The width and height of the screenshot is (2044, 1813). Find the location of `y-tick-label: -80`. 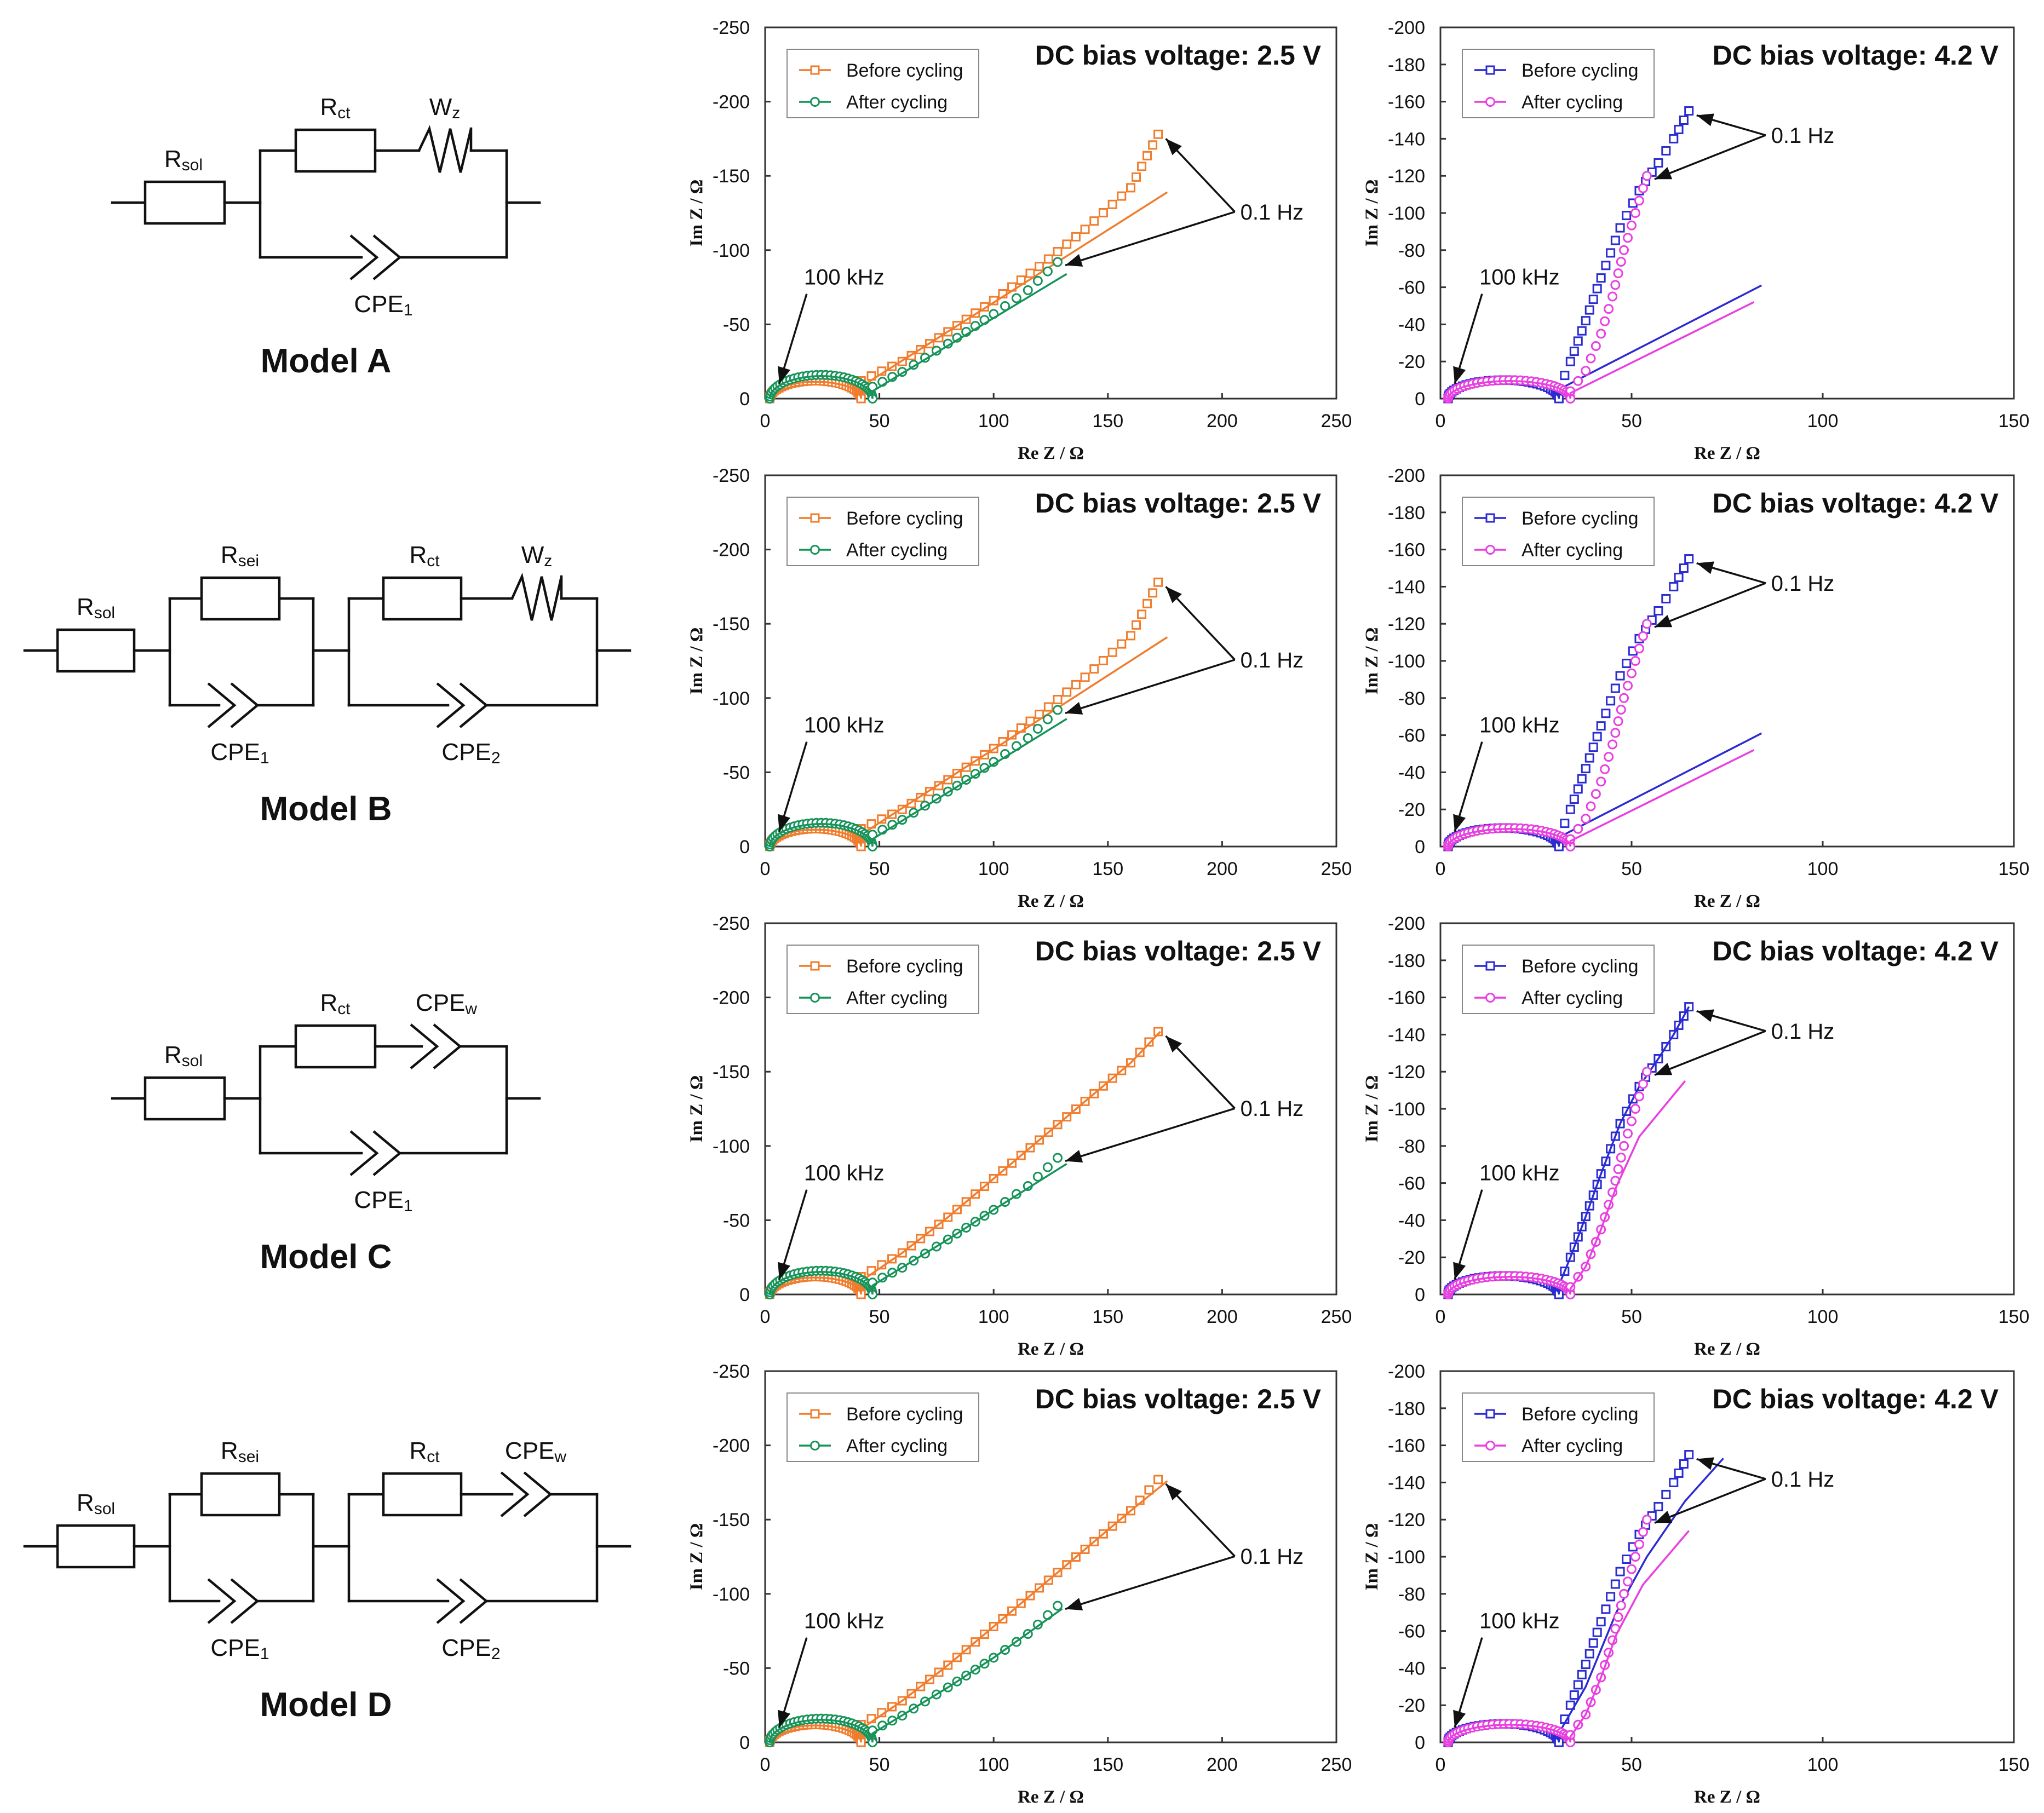

y-tick-label: -80 is located at coordinates (1411, 1146).